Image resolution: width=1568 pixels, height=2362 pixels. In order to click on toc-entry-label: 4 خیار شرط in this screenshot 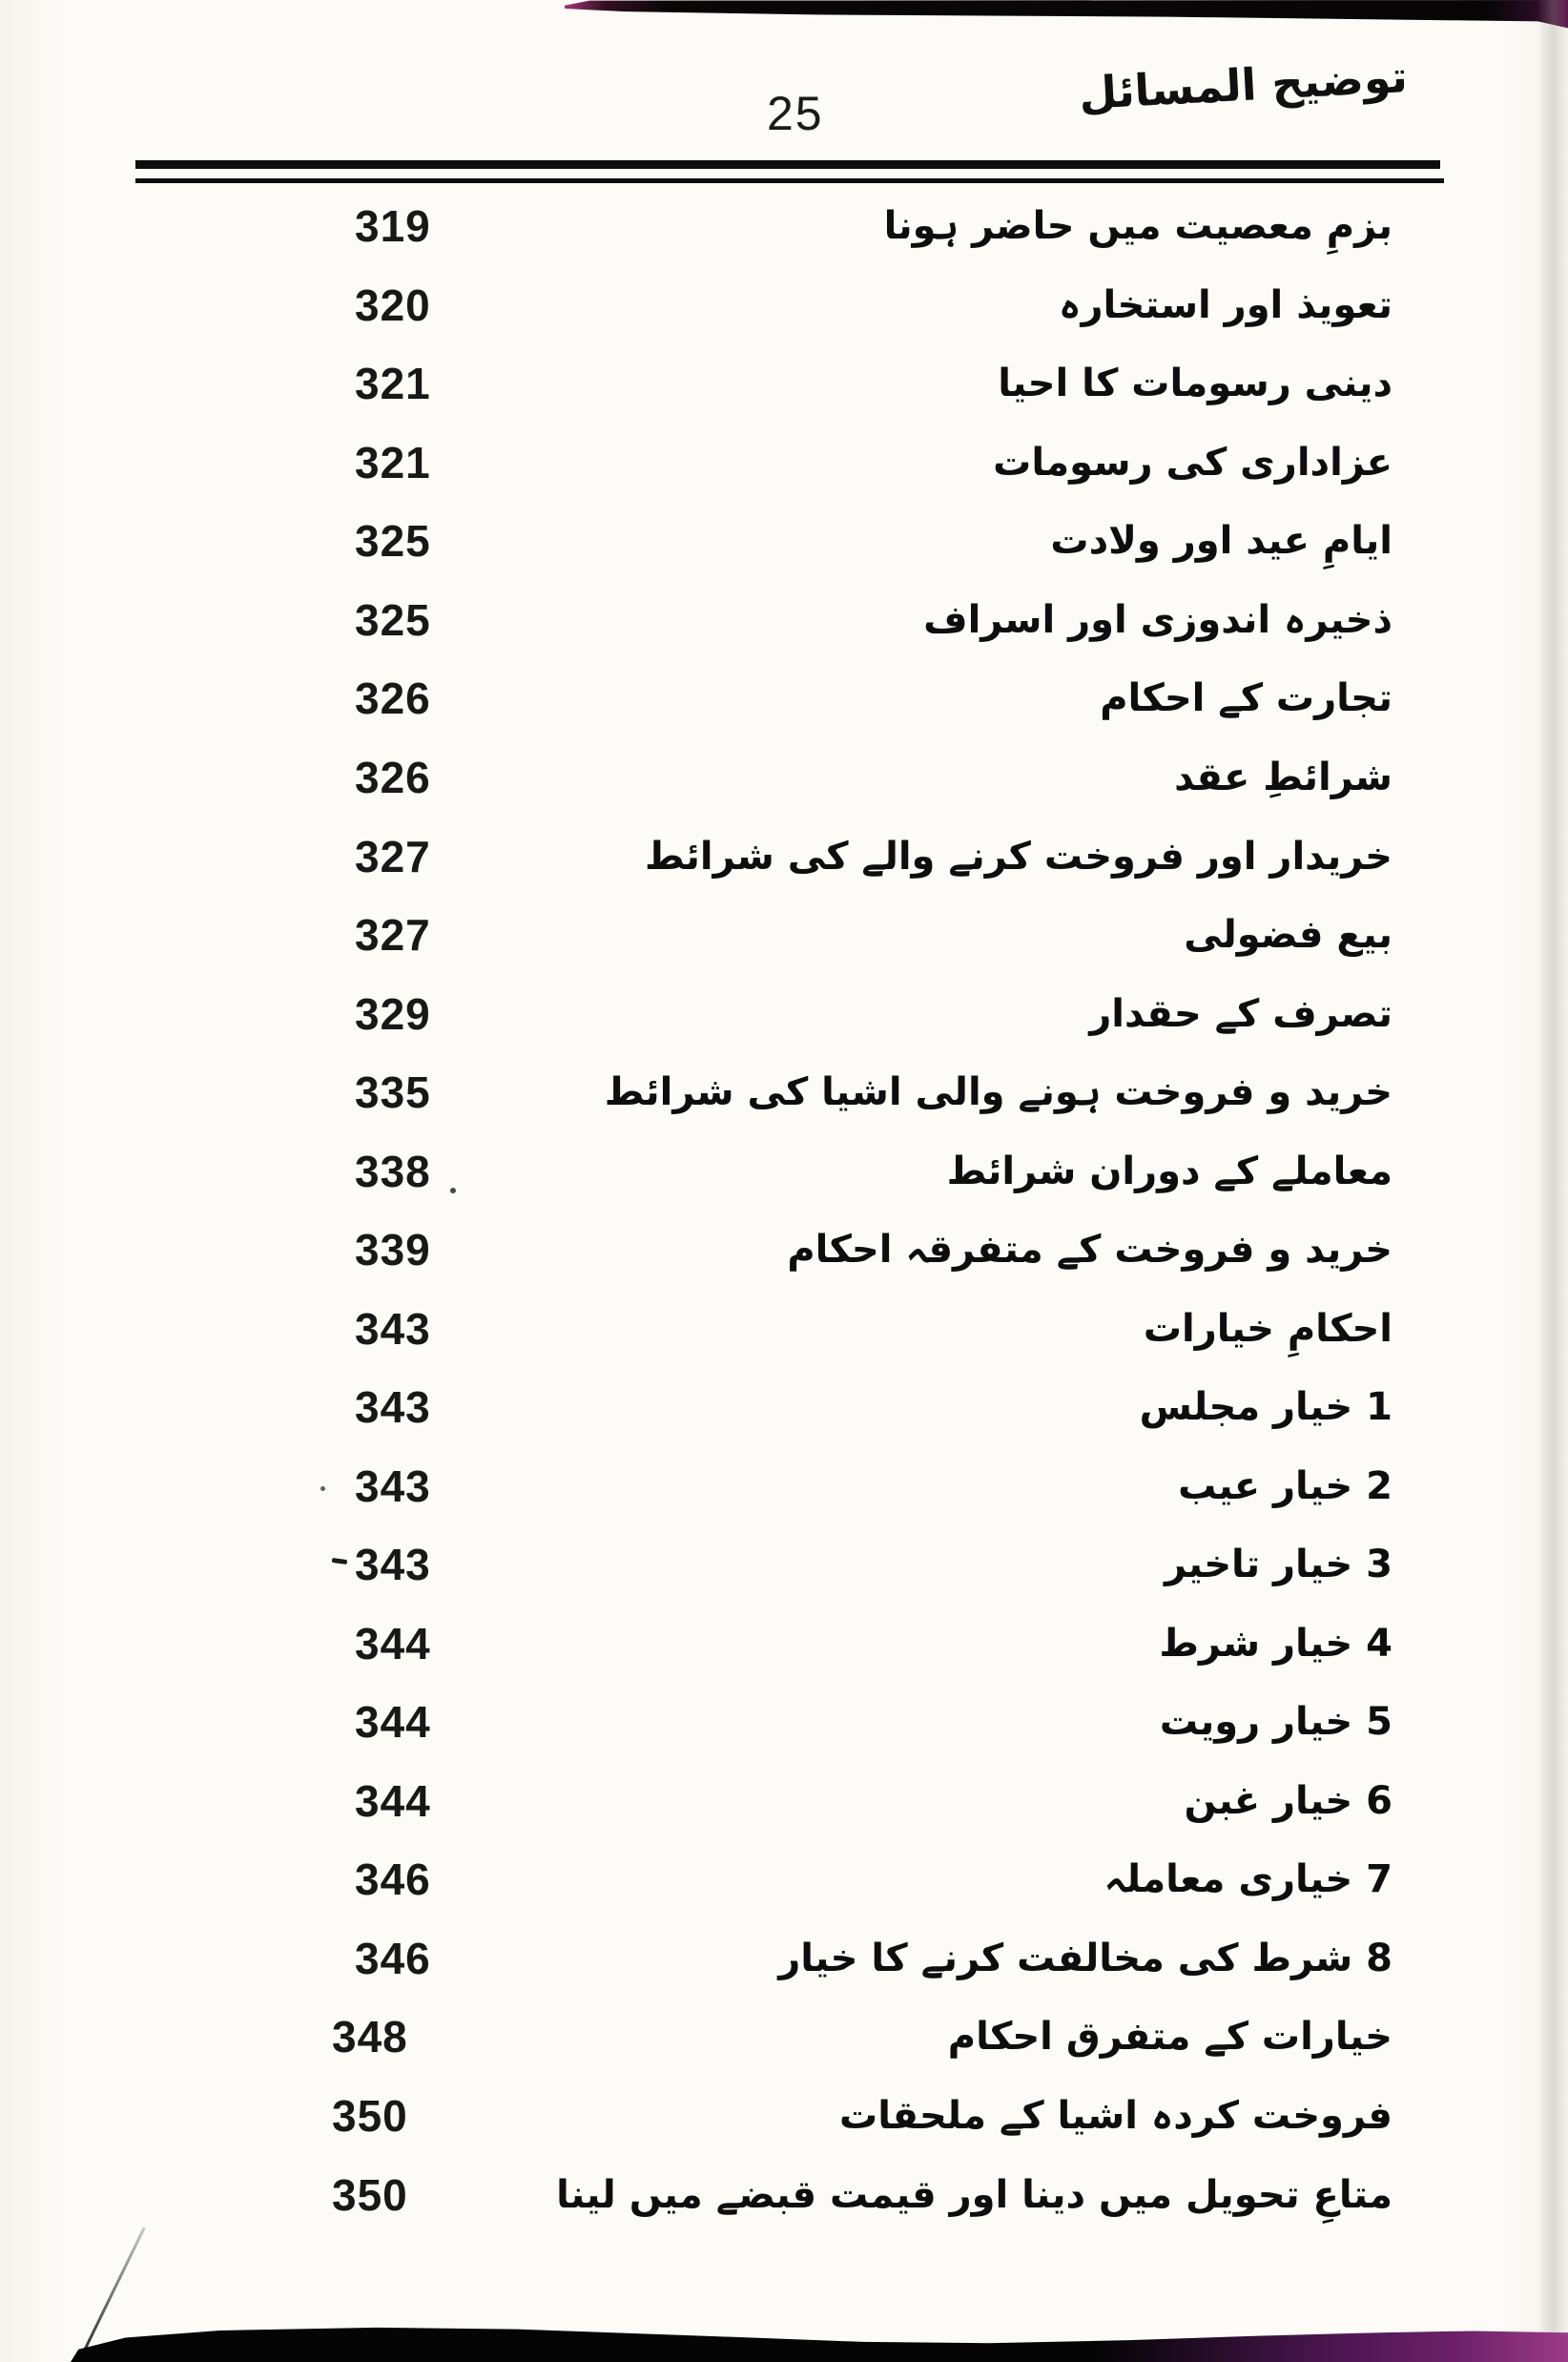, I will do `click(1276, 1643)`.